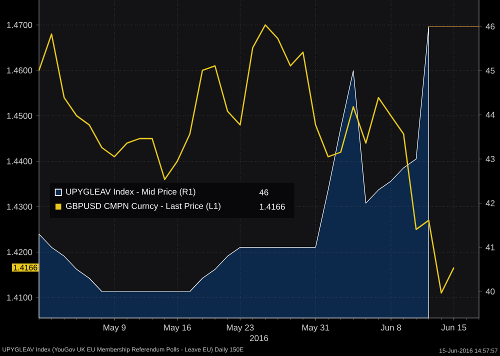 This screenshot has width=500, height=356. What do you see at coordinates (490, 247) in the screenshot?
I see `y2-tick-label: 41` at bounding box center [490, 247].